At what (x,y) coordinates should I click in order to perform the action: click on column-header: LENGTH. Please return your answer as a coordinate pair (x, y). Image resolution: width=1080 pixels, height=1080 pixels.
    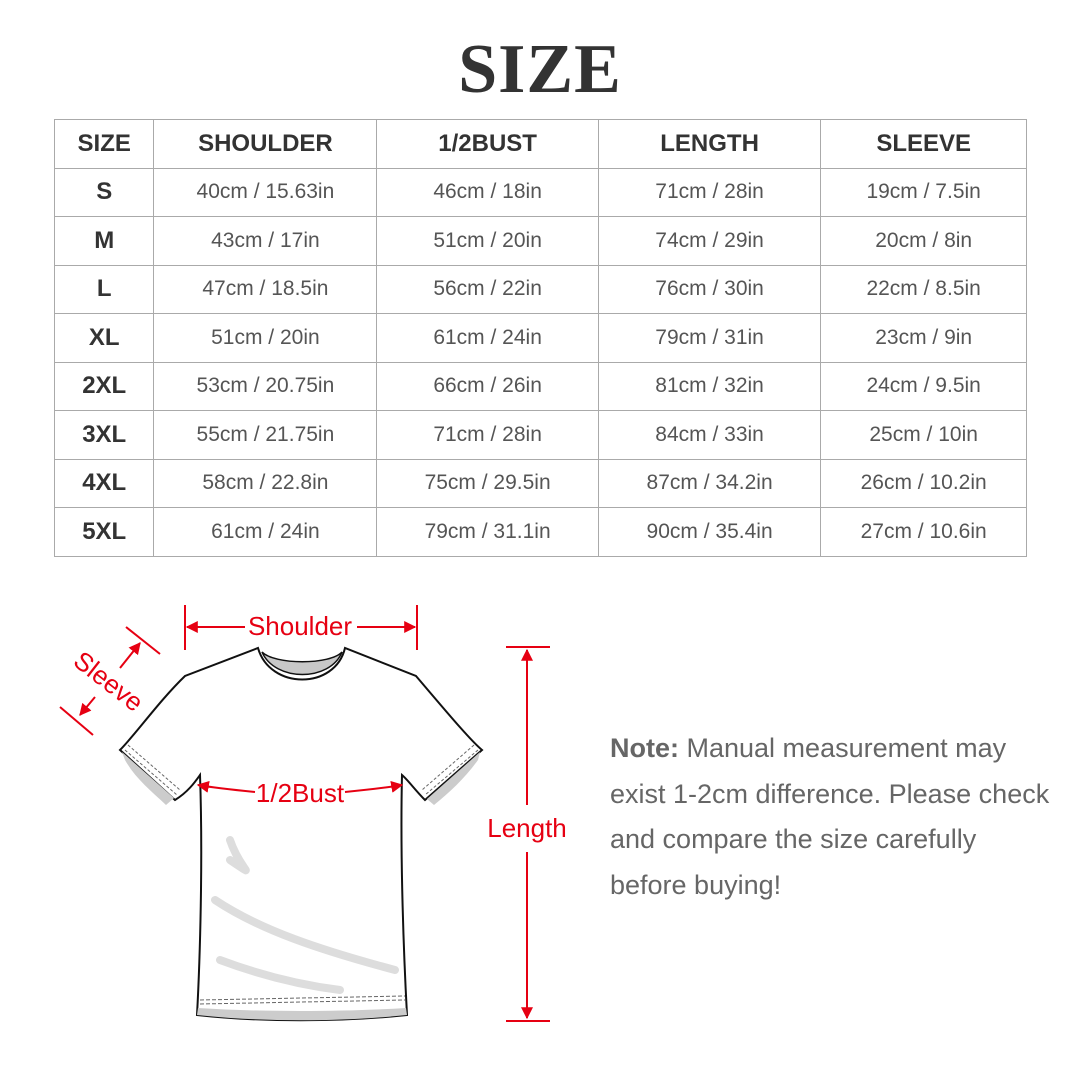
    Looking at the image, I should click on (709, 144).